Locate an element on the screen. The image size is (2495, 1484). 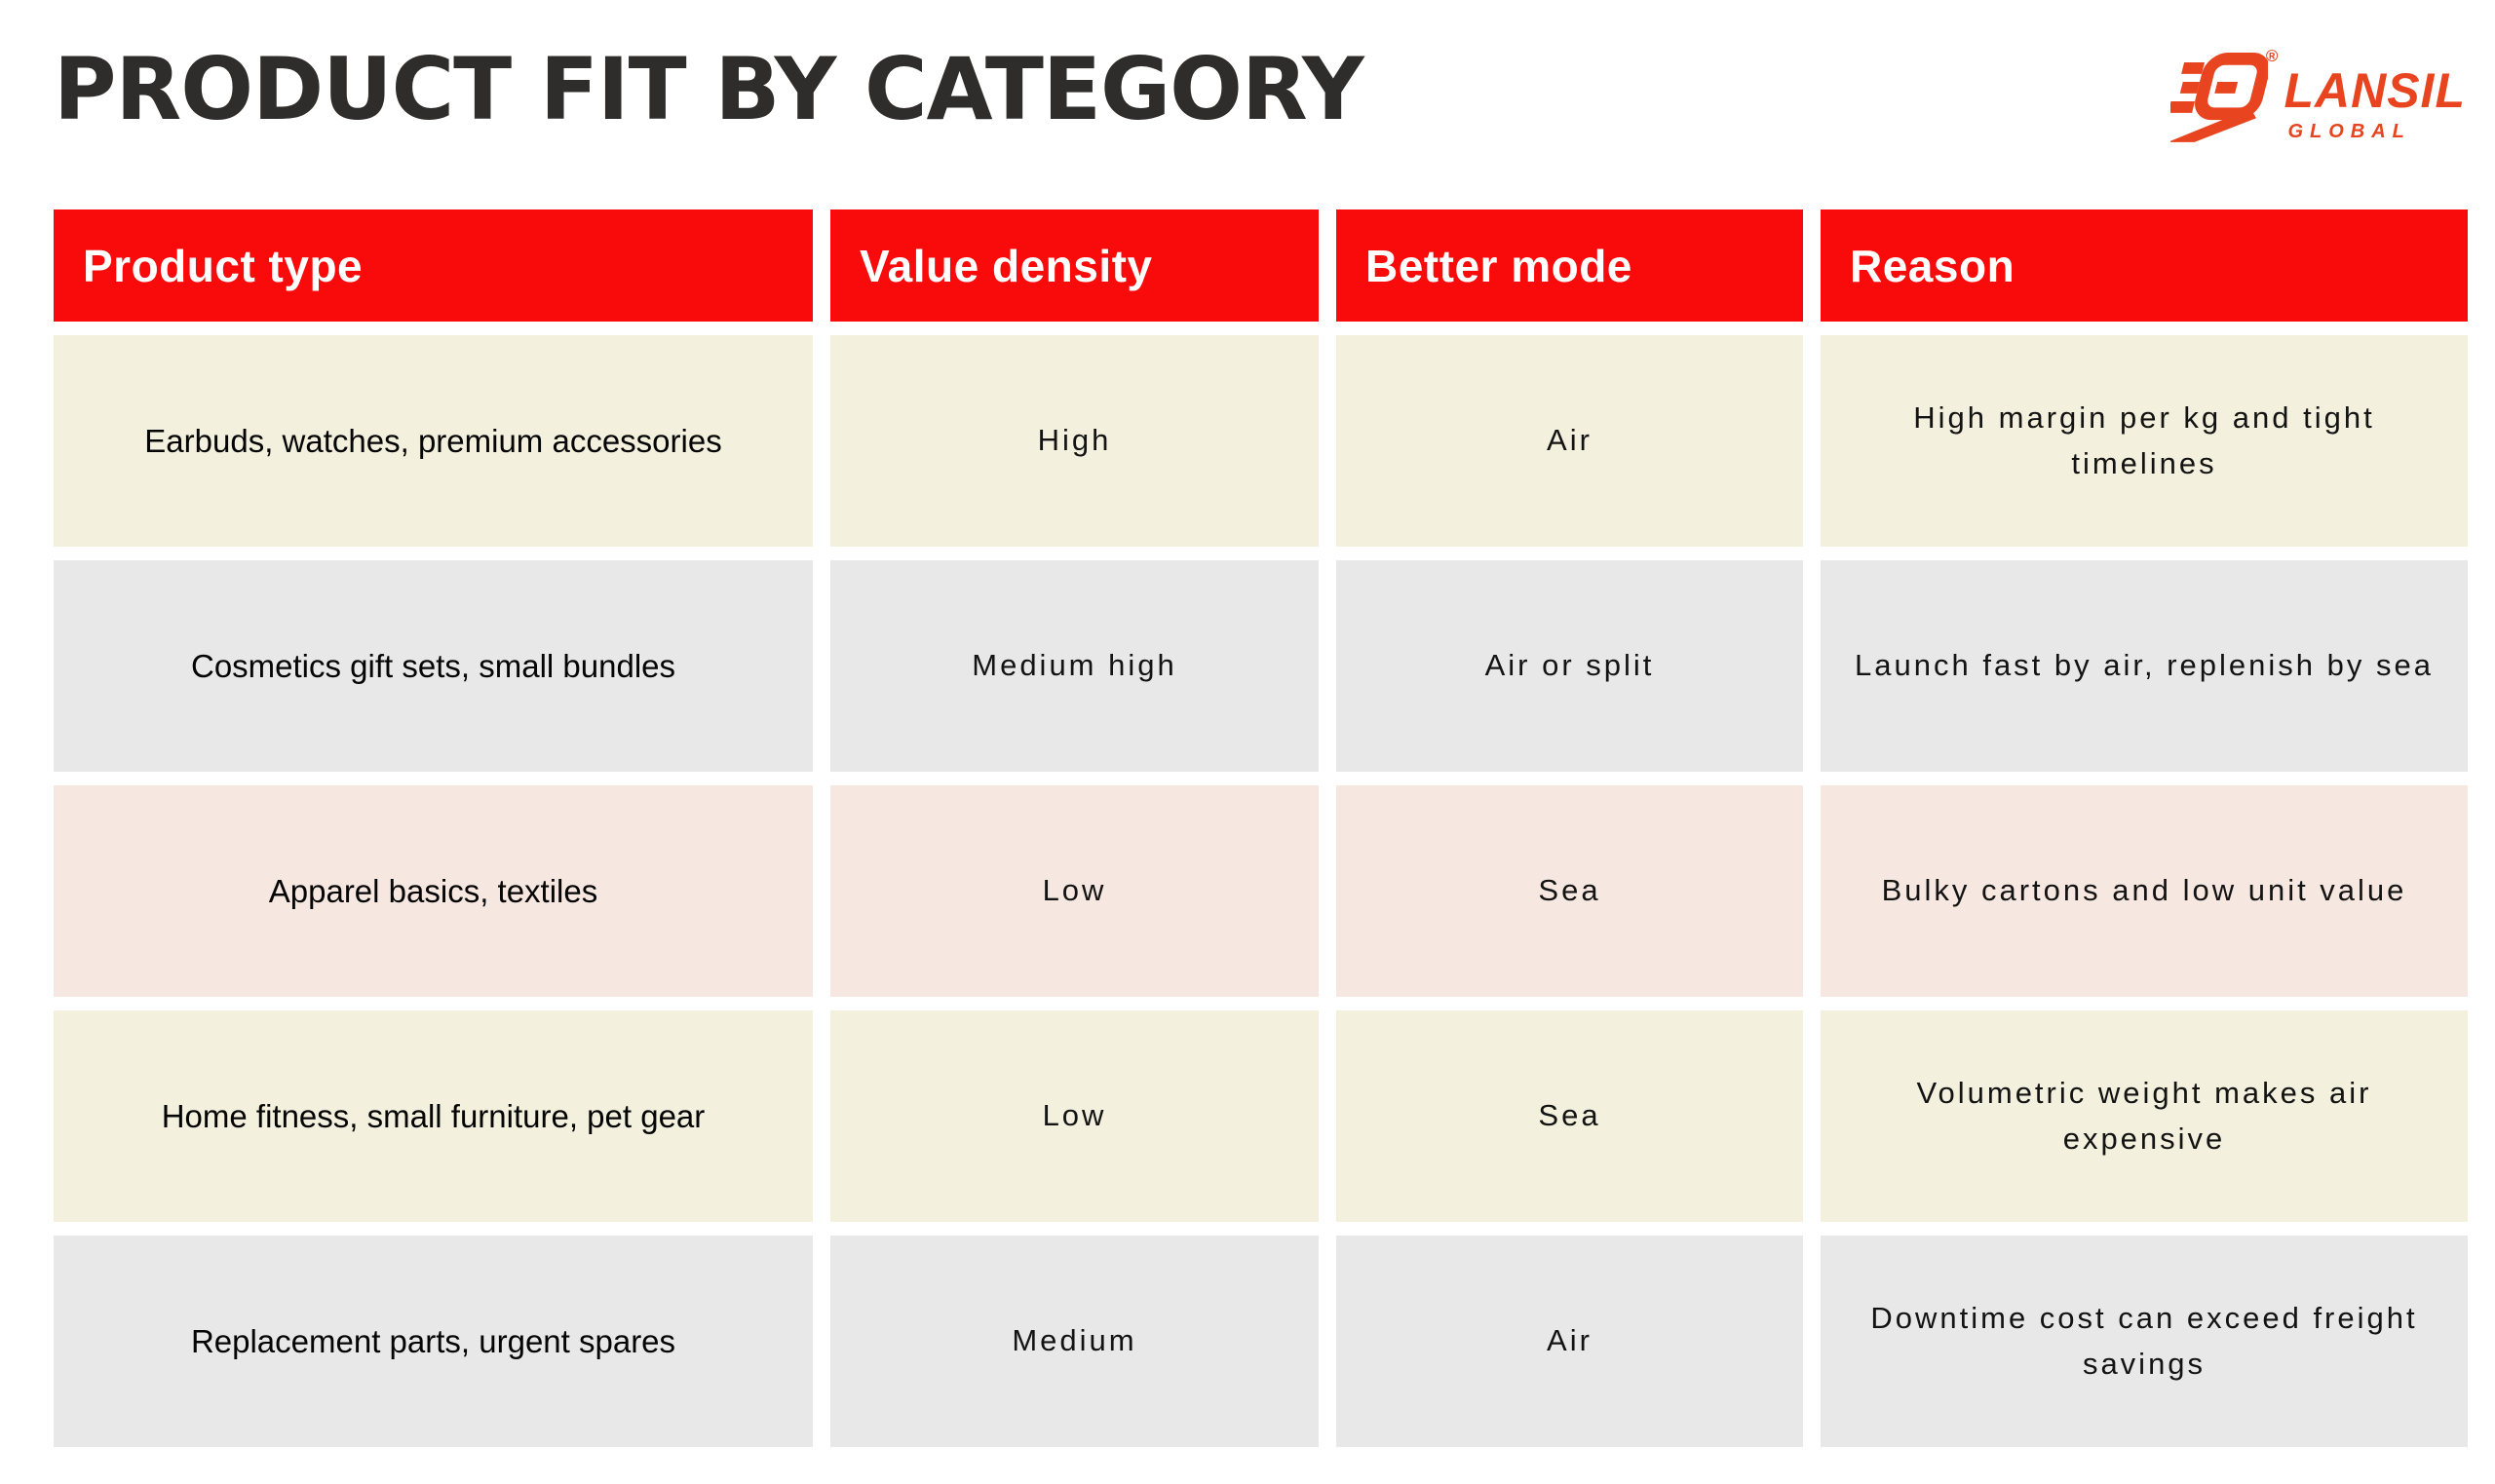
table-cell-row2-reason: Launch fast by air, replenish by sea is located at coordinates (2144, 666).